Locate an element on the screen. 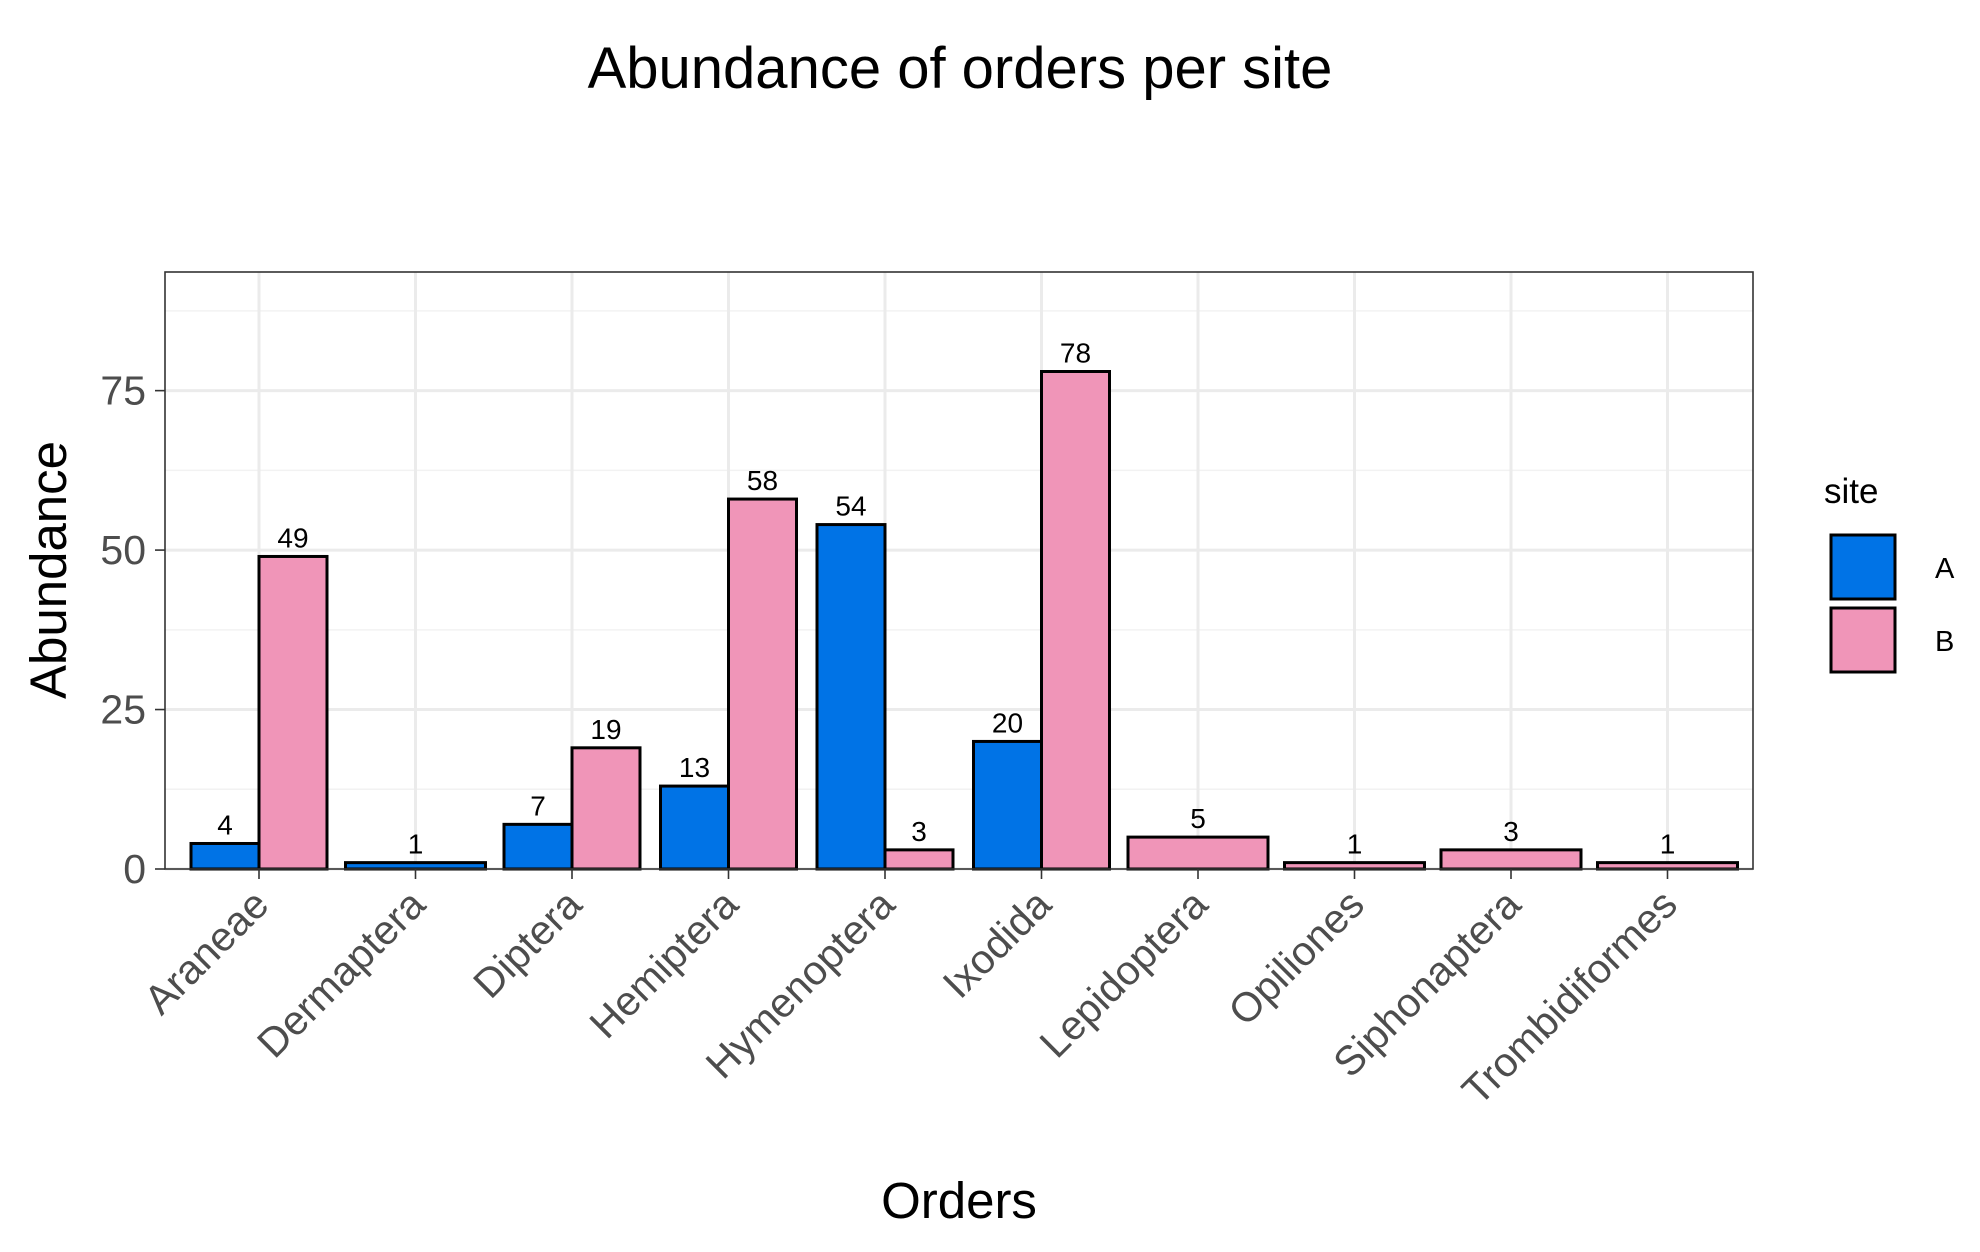 The height and width of the screenshot is (1252, 1980). y-tick-label: 75 is located at coordinates (123, 391).